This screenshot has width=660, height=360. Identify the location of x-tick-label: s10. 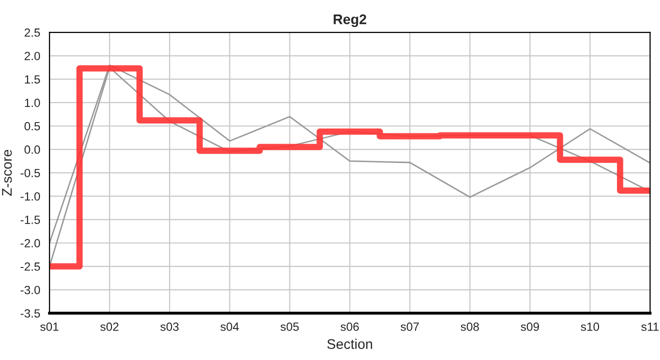
(590, 326).